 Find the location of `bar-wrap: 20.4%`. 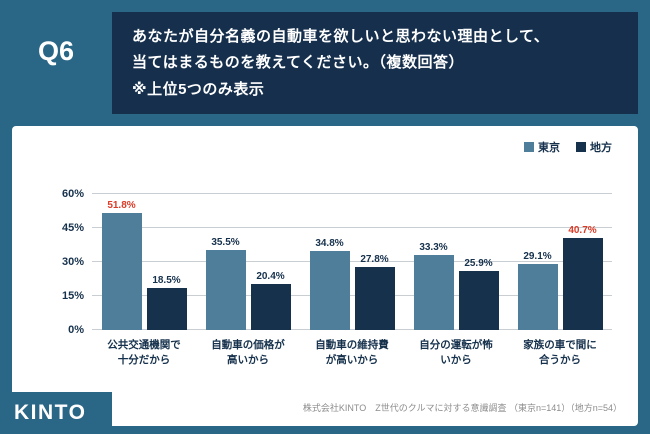

bar-wrap: 20.4% is located at coordinates (270, 262).